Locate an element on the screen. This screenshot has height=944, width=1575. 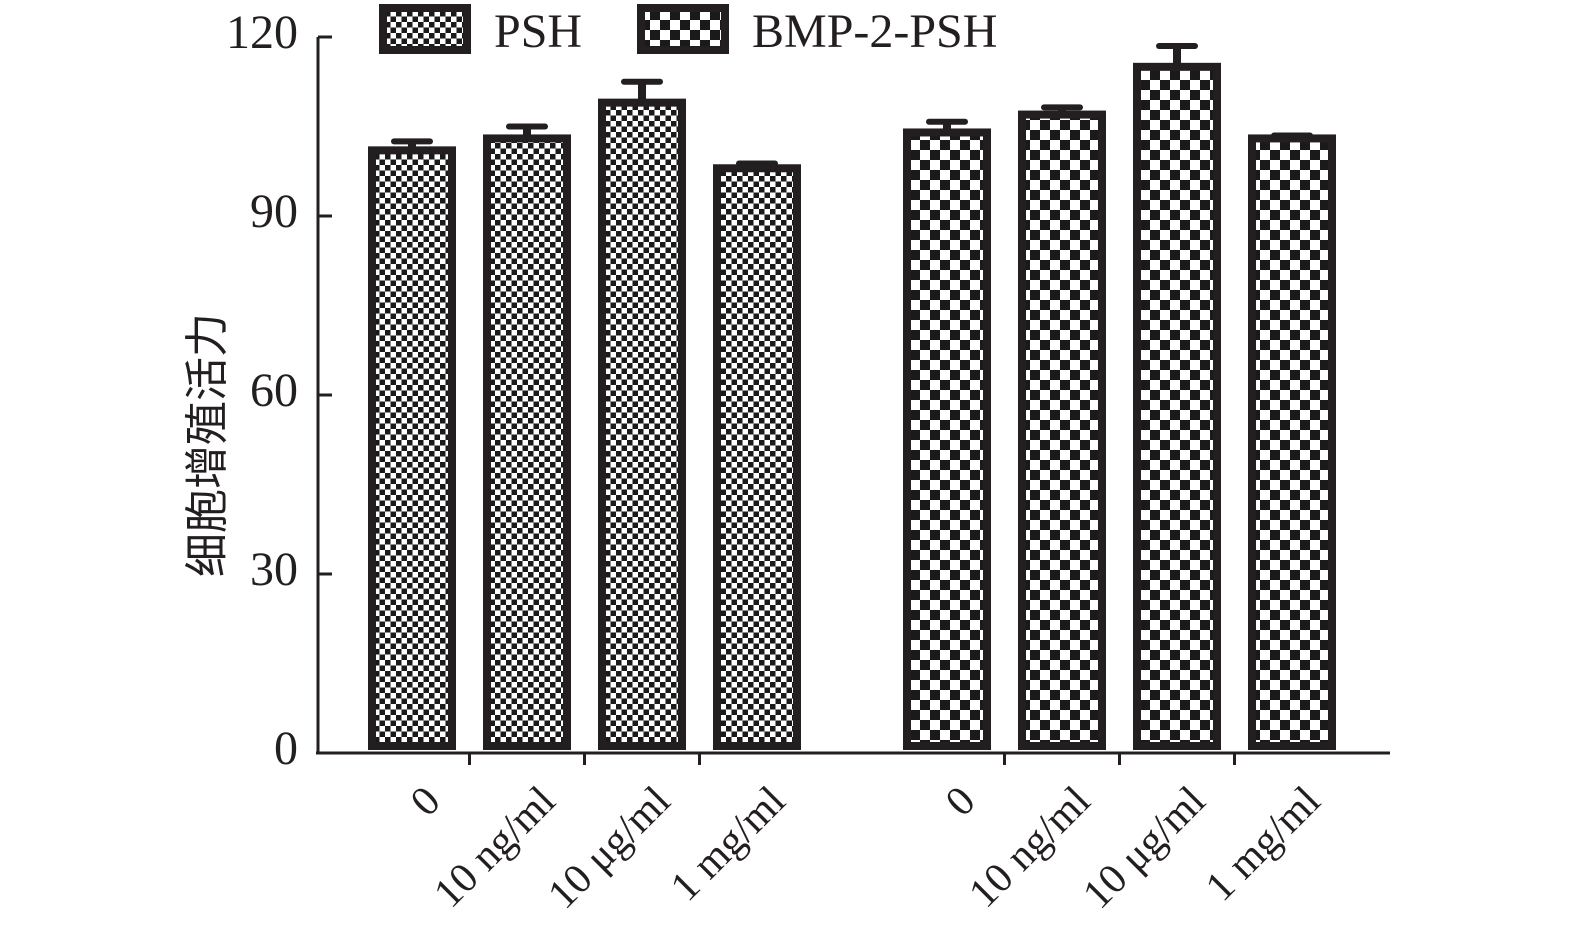
y-ticks: 0 30 60 90 120 is located at coordinates (279, 390).